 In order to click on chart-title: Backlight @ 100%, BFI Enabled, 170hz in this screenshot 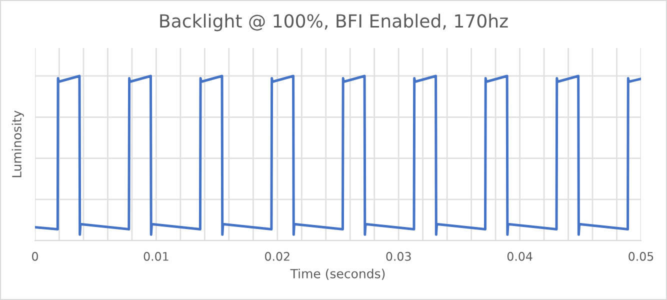, I will do `click(334, 23)`.